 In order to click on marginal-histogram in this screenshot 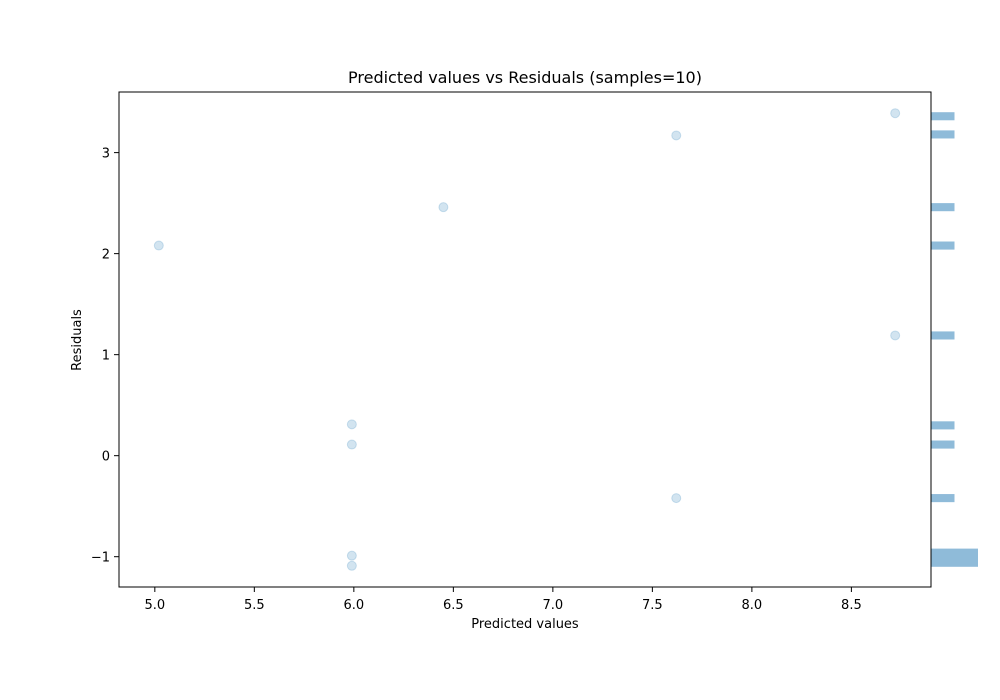, I will do `click(954, 339)`.